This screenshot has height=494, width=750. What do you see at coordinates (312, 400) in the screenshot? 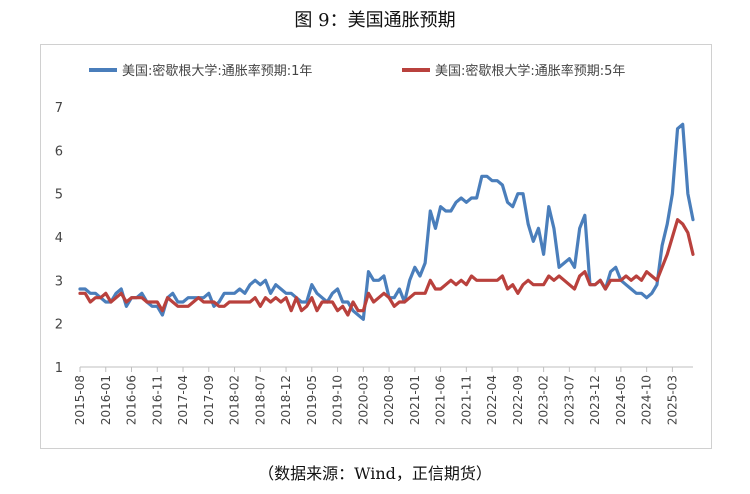
I see `x-tick-label: 2019-05` at bounding box center [312, 400].